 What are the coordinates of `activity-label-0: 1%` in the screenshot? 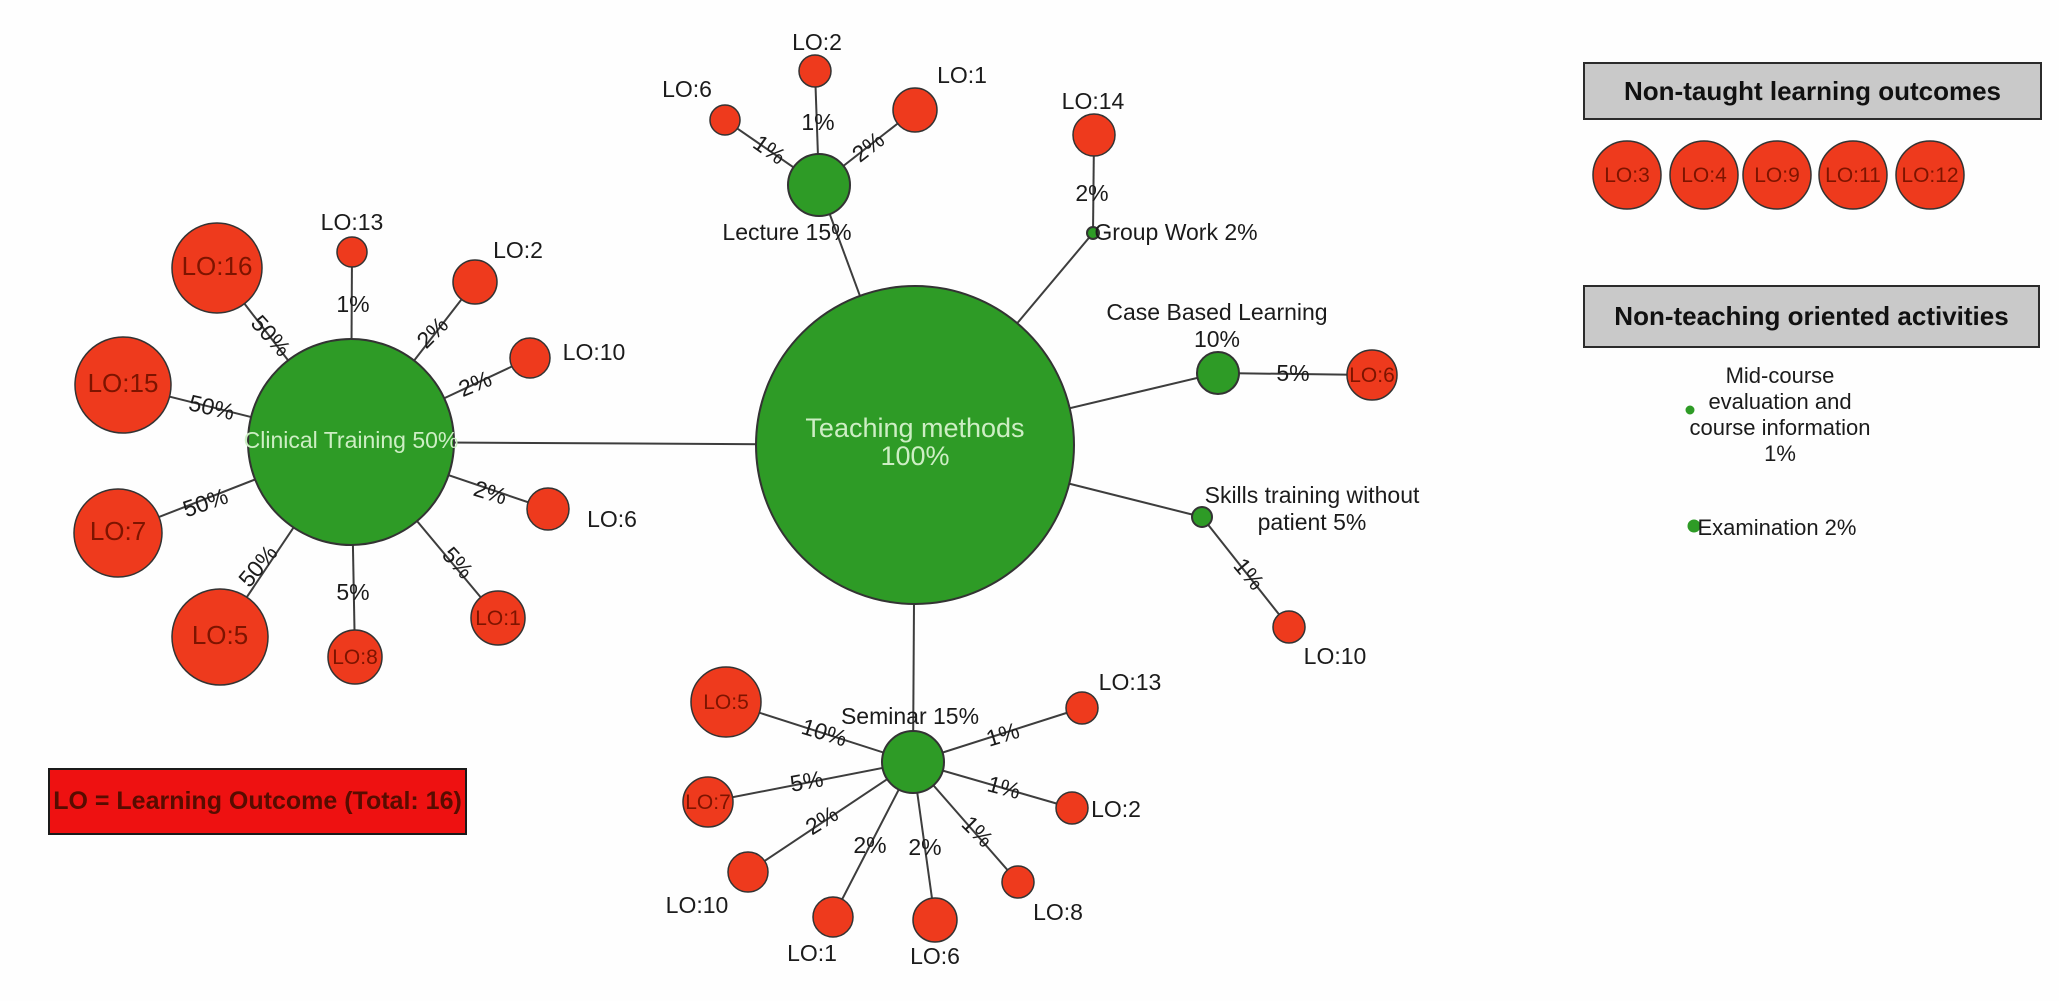 It's located at (1780, 453).